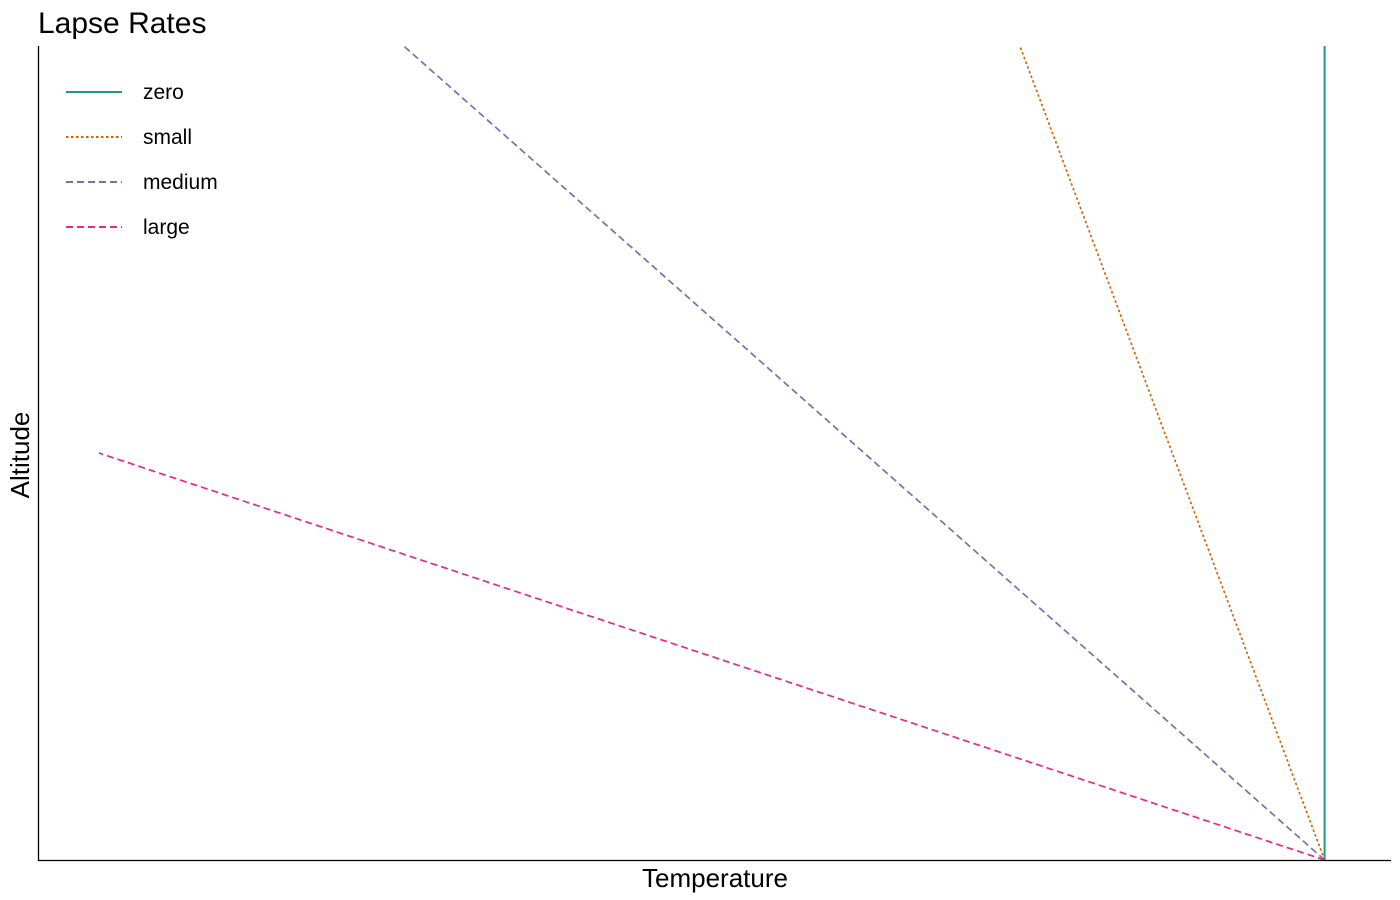  Describe the element at coordinates (142, 160) in the screenshot. I see `legend: zero small medium large` at that location.